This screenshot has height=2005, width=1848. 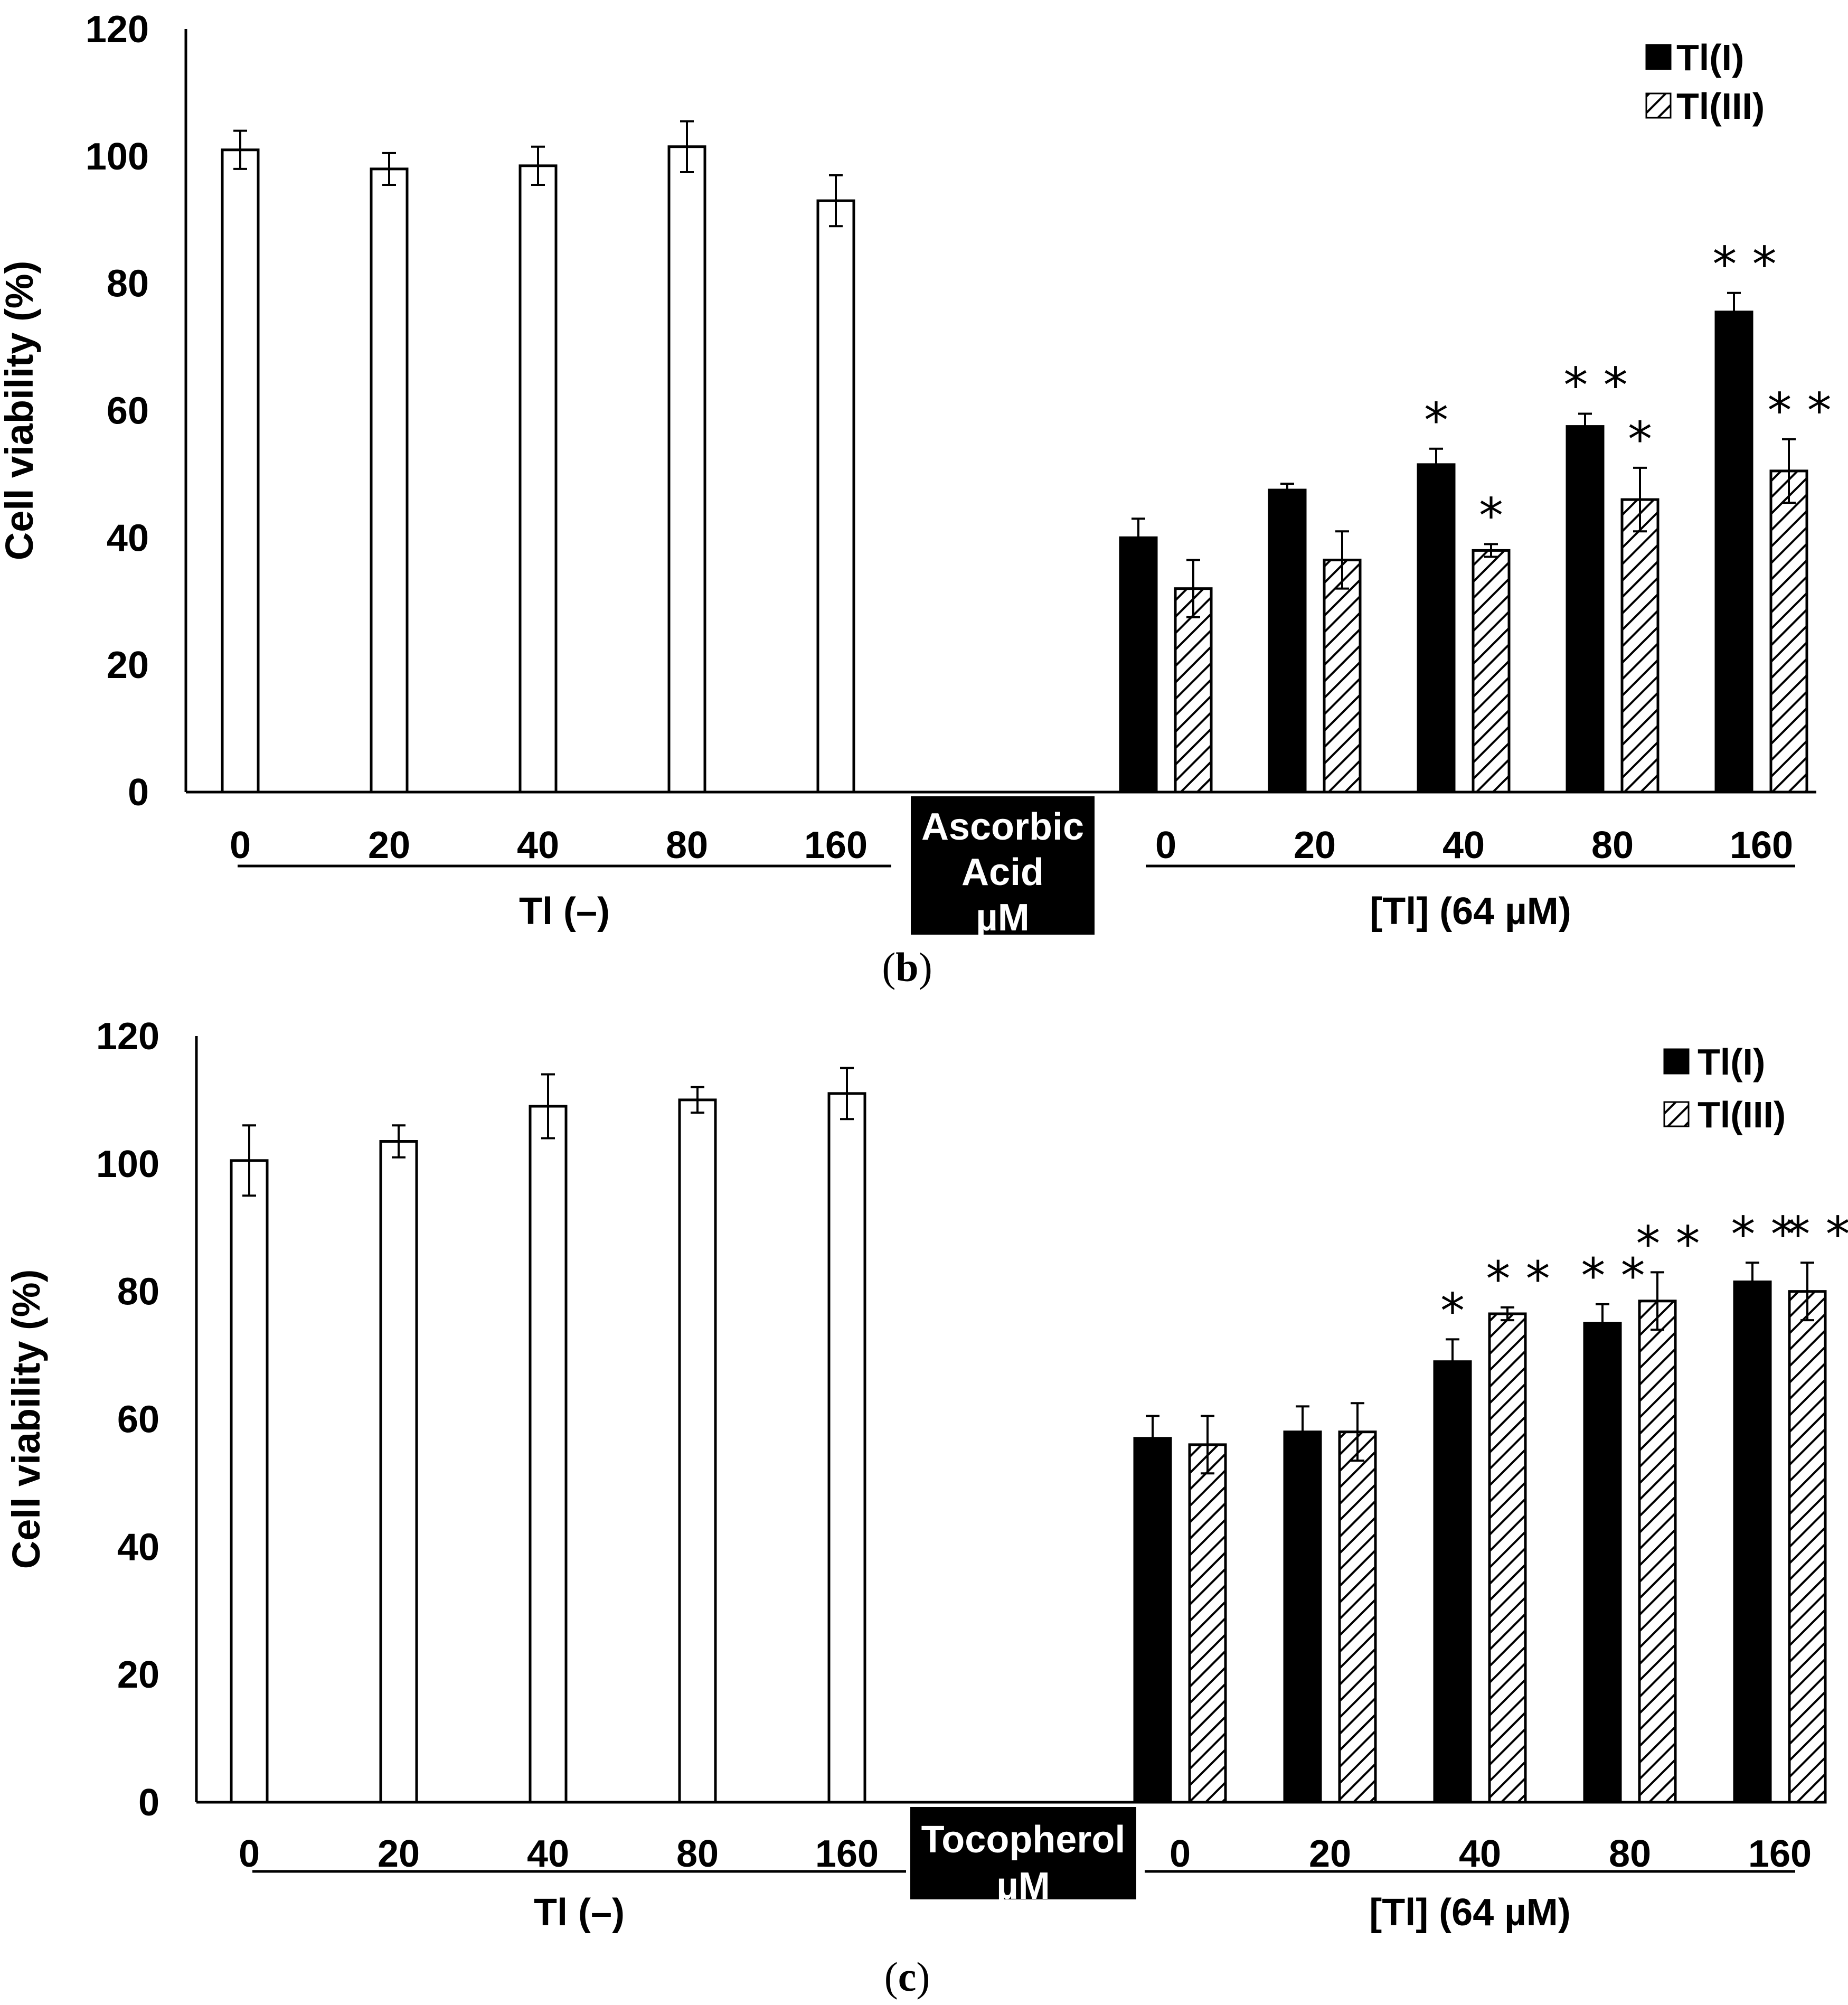 I want to click on additive-label-text: Ascorbic, so click(x=1003, y=827).